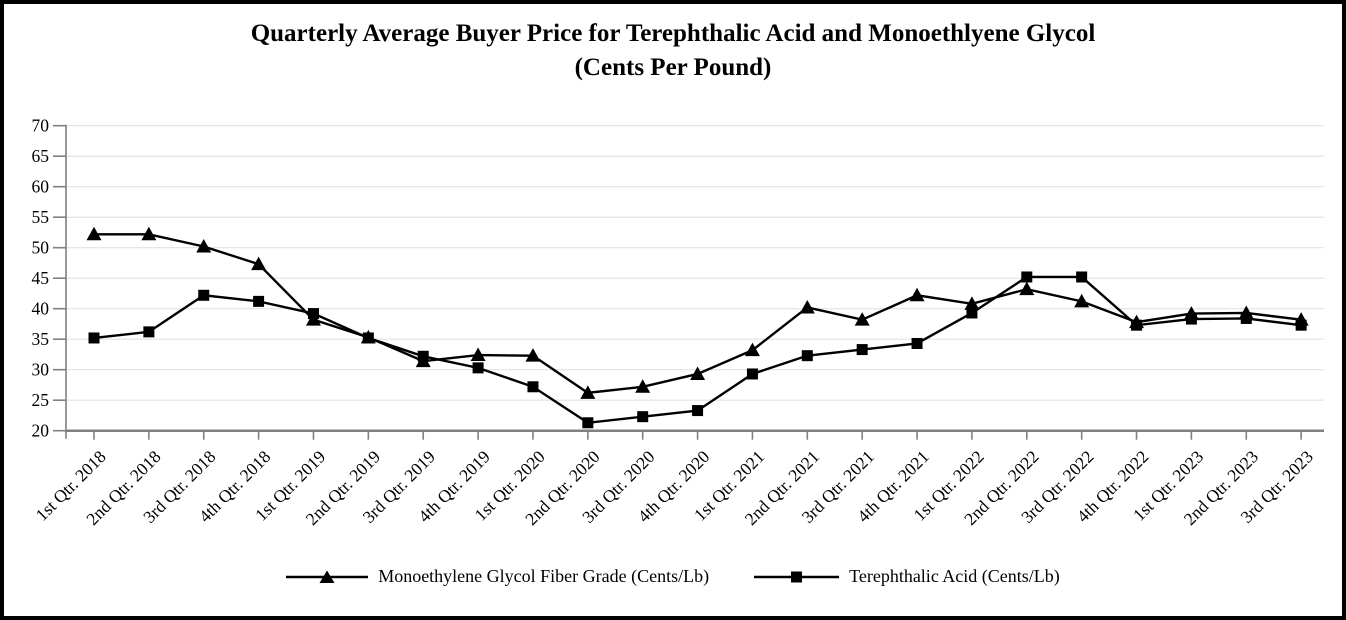 This screenshot has height=620, width=1346. Describe the element at coordinates (41, 248) in the screenshot. I see `y-tick-label: 50` at that location.